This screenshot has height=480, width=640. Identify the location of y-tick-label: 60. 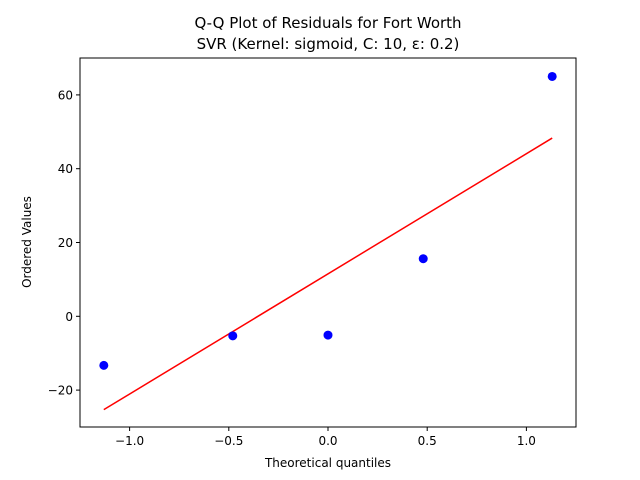
(65, 95).